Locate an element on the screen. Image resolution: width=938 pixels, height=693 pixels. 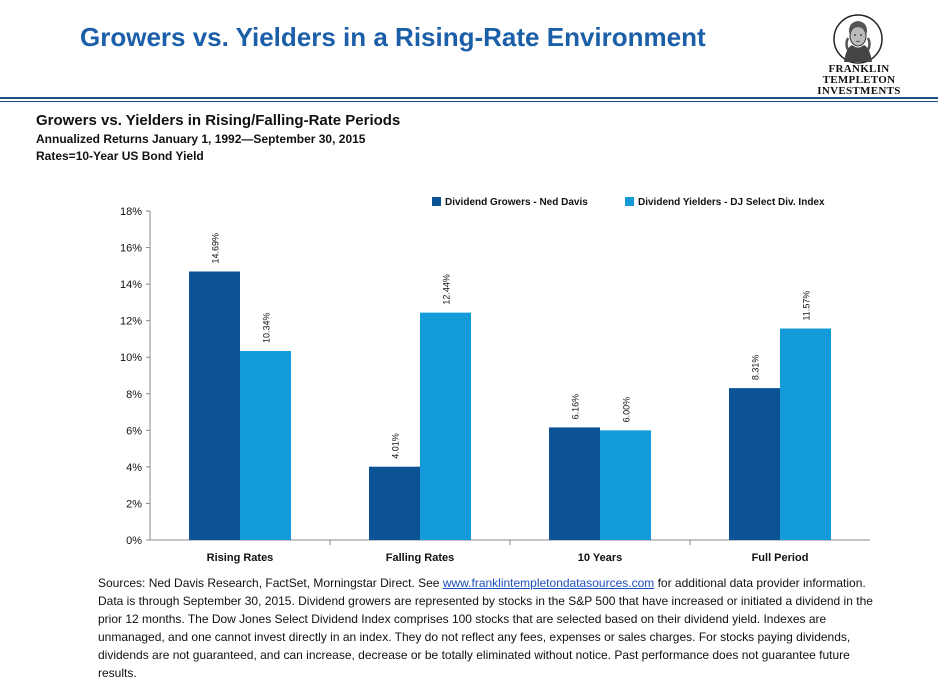
y-tick-label: 0% is located at coordinates (134, 541).